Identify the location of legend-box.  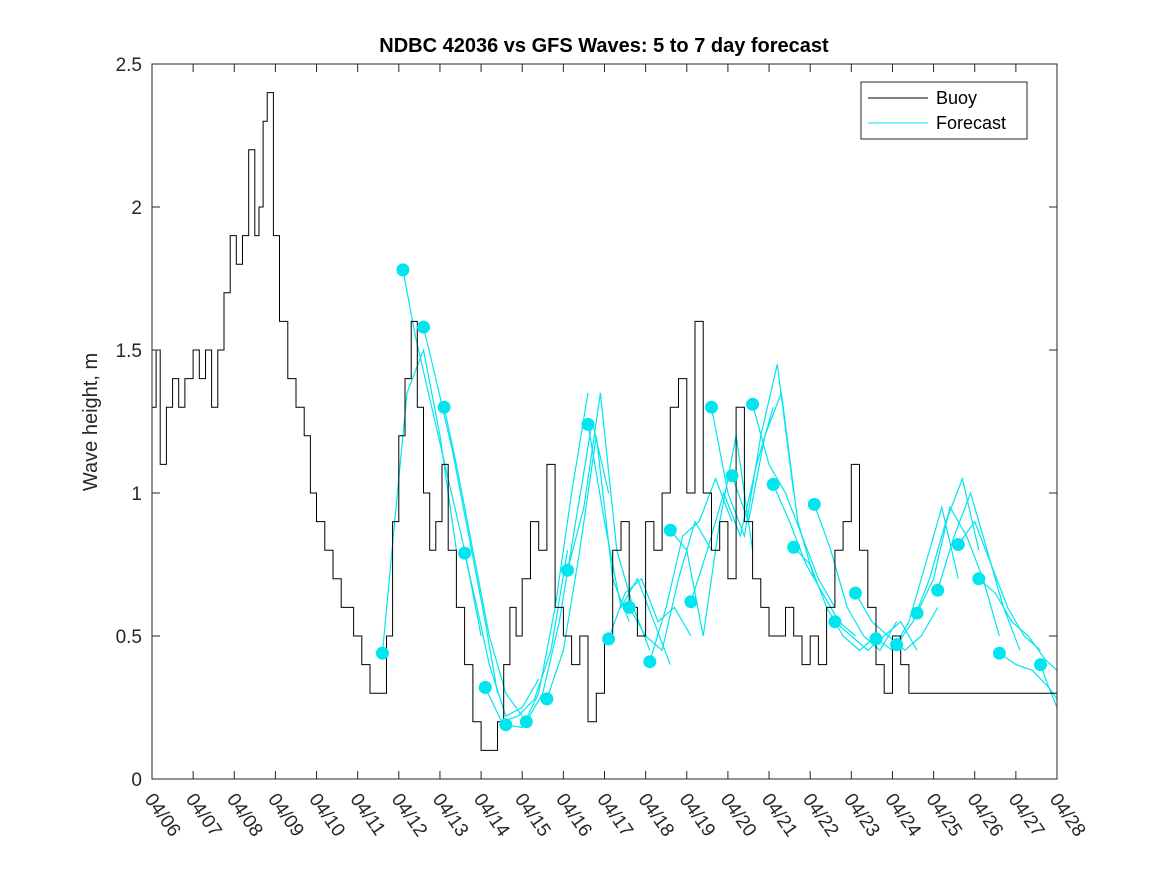
(944, 110).